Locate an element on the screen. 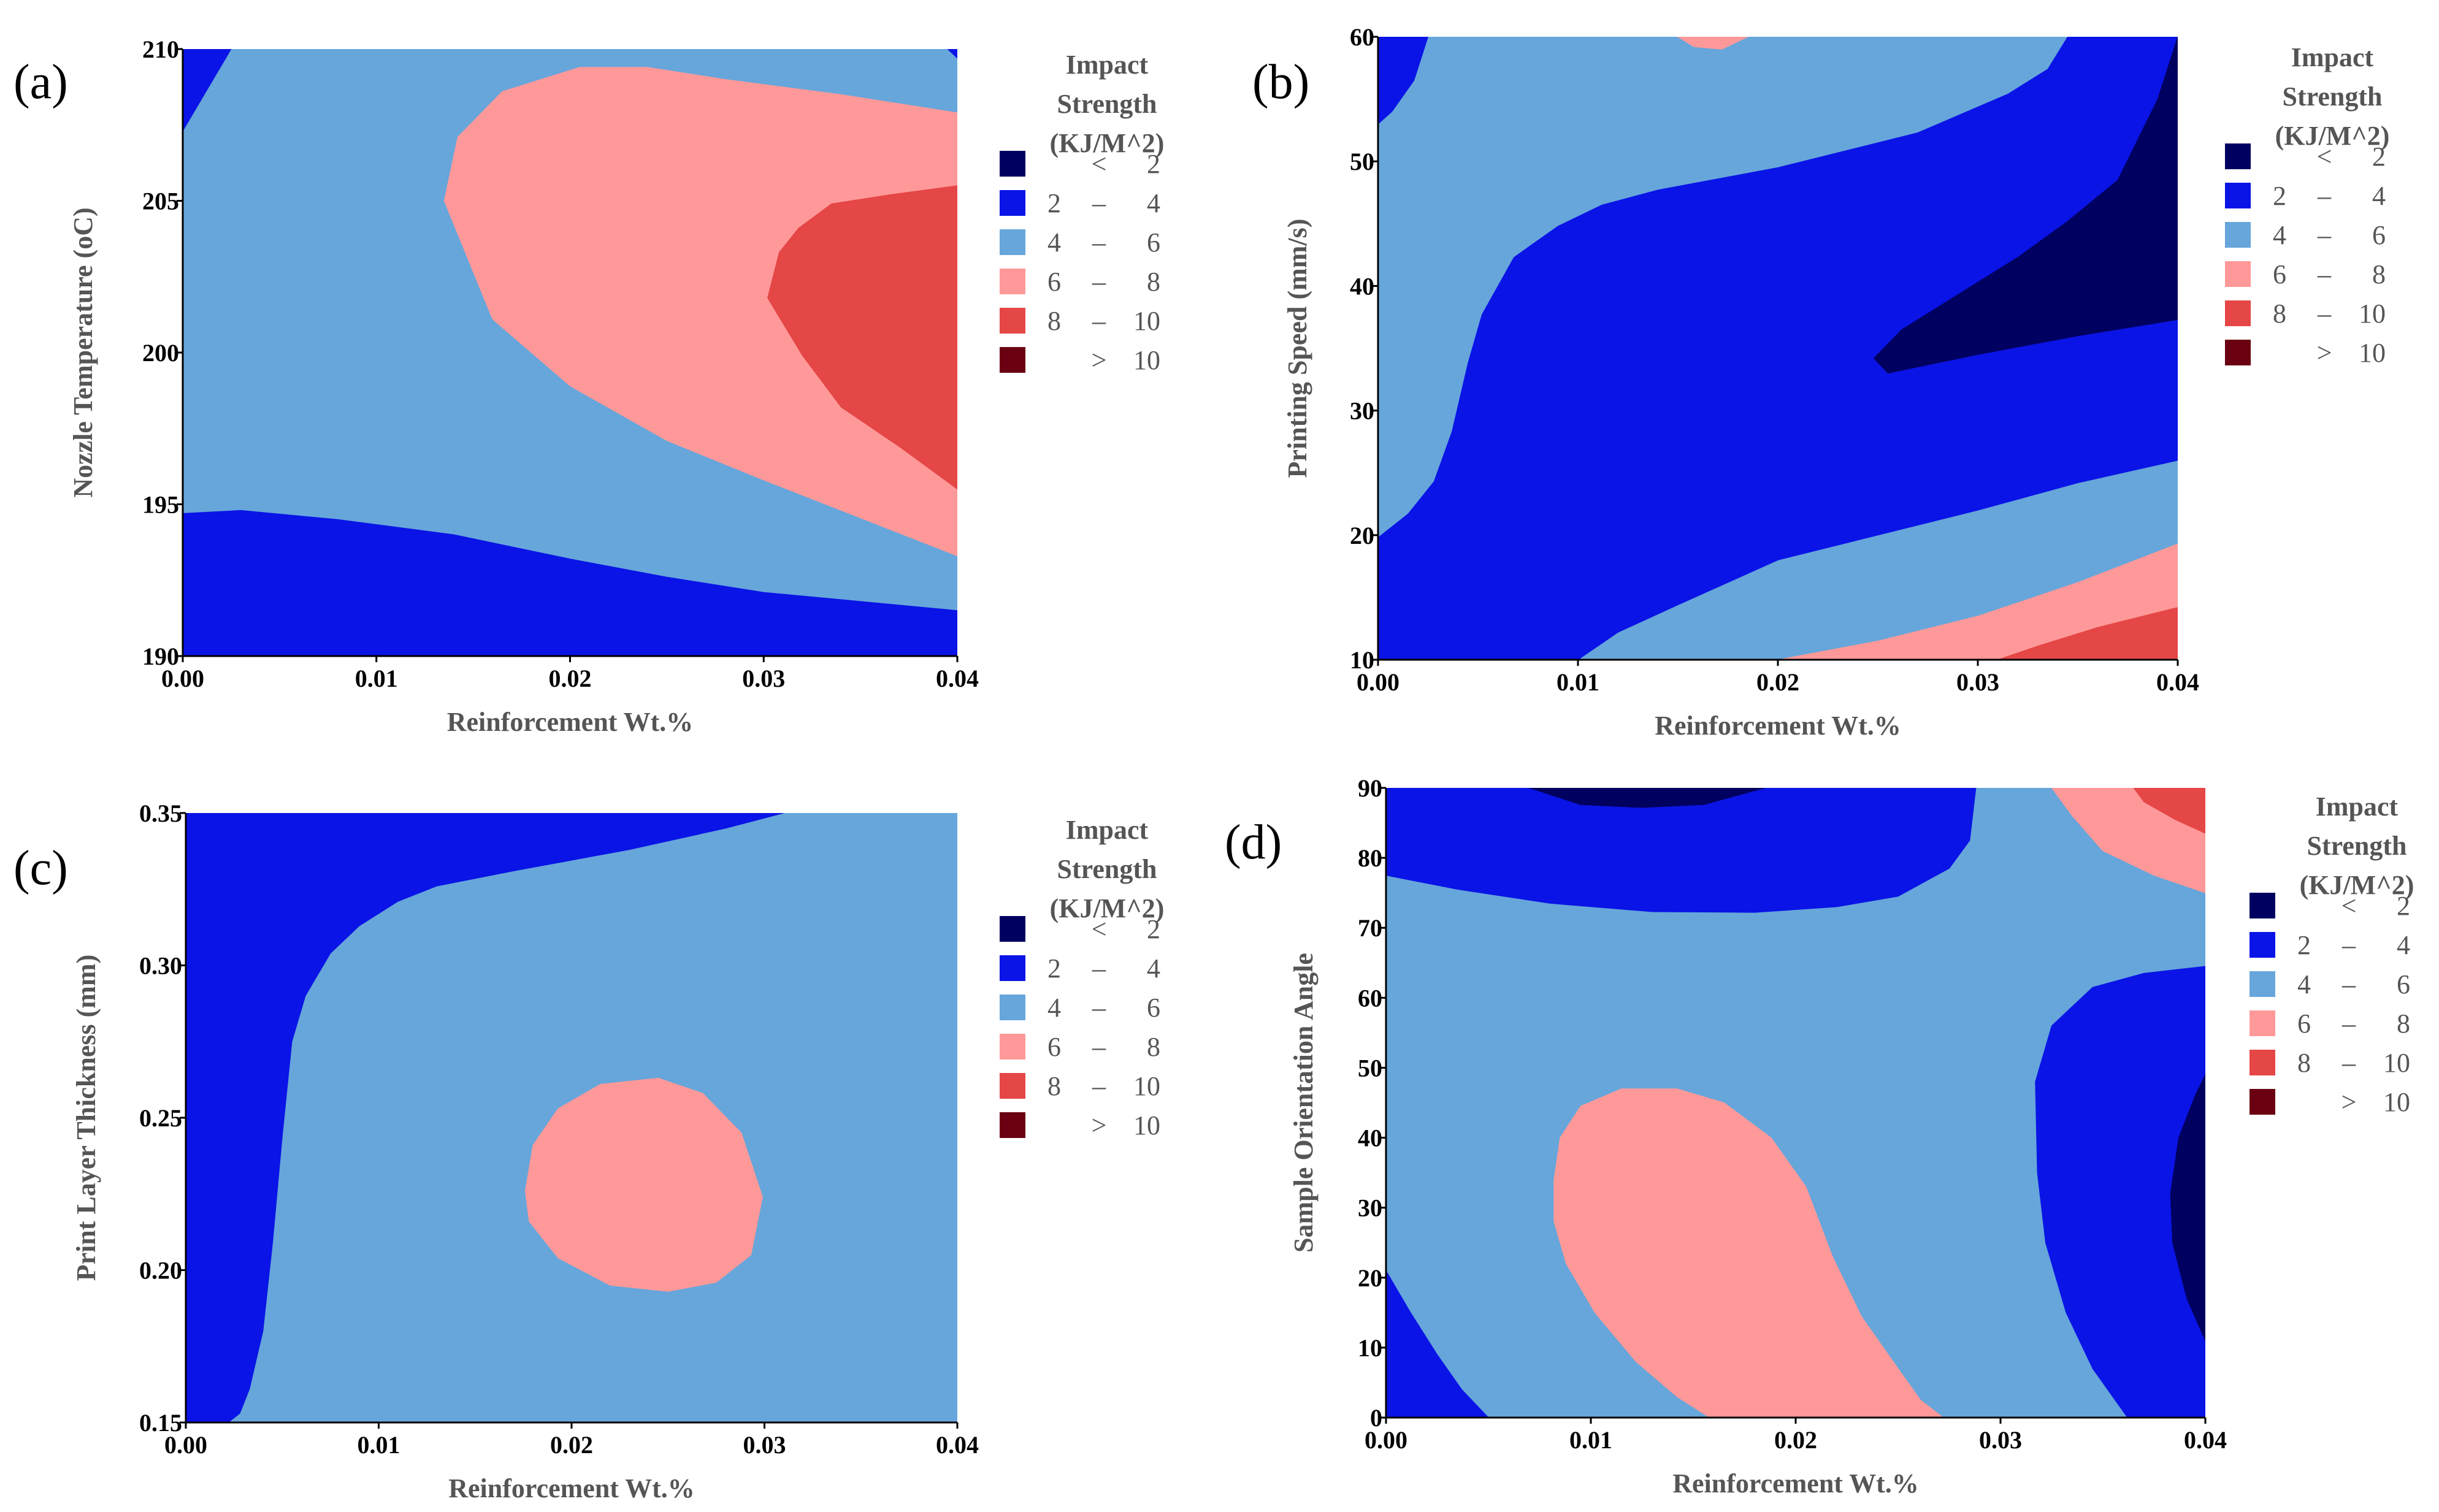 The width and height of the screenshot is (2439, 1512). panel-label: (d) is located at coordinates (1253, 842).